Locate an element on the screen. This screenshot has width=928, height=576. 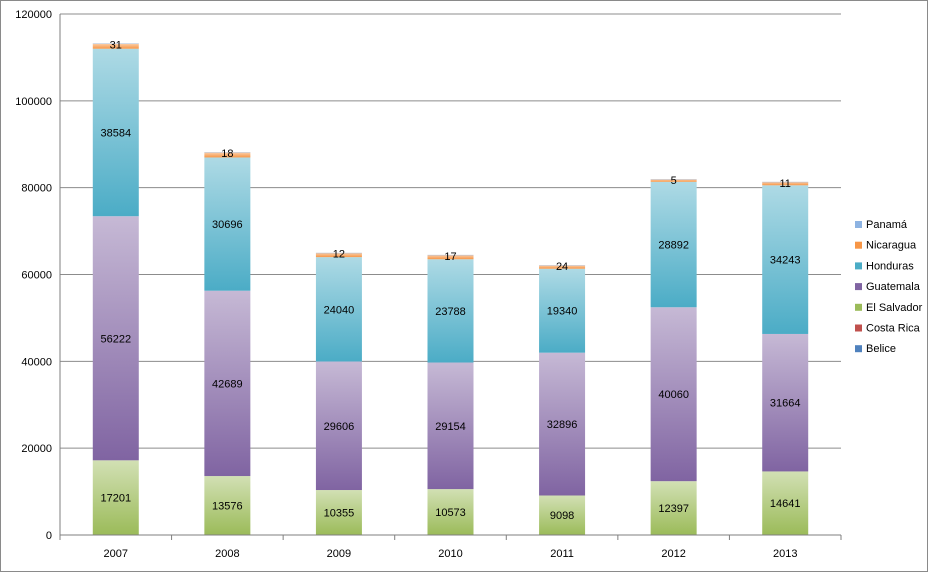
bar-panama-2013 is located at coordinates (785, 182).